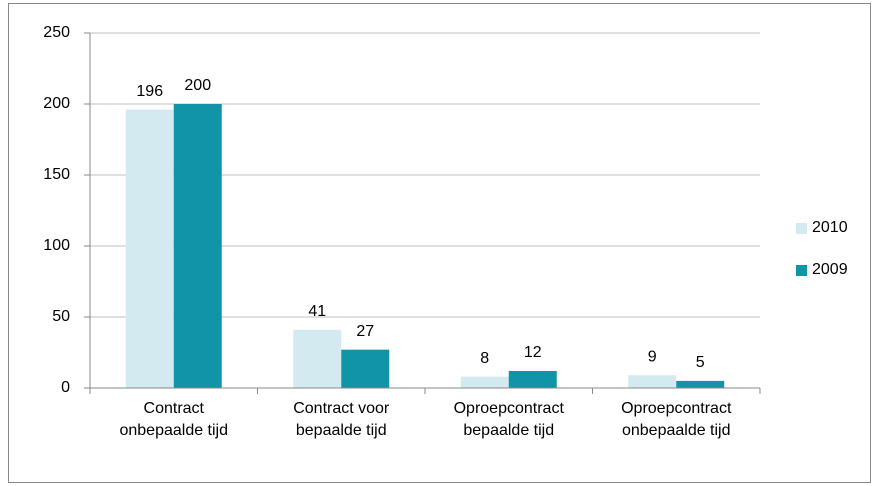  I want to click on y-tick-label: 100, so click(56, 245).